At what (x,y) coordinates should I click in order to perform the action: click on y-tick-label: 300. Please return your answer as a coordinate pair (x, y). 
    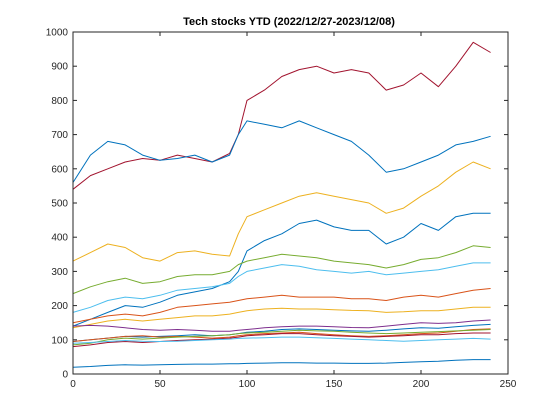
    Looking at the image, I should click on (59, 272).